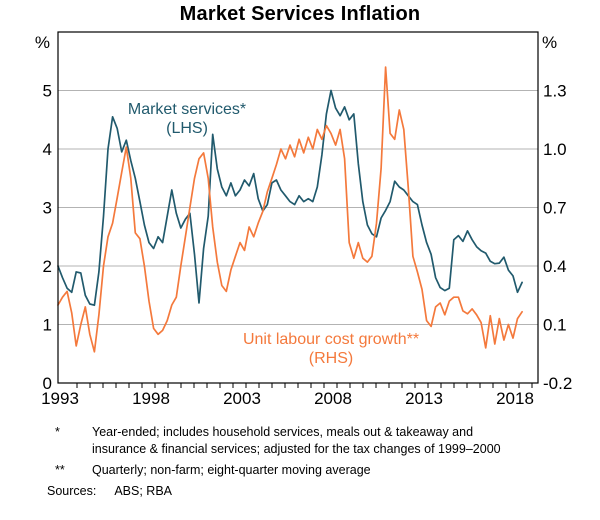 Image resolution: width=600 pixels, height=520 pixels. What do you see at coordinates (555, 149) in the screenshot?
I see `right-axis-tick-label: 1.0` at bounding box center [555, 149].